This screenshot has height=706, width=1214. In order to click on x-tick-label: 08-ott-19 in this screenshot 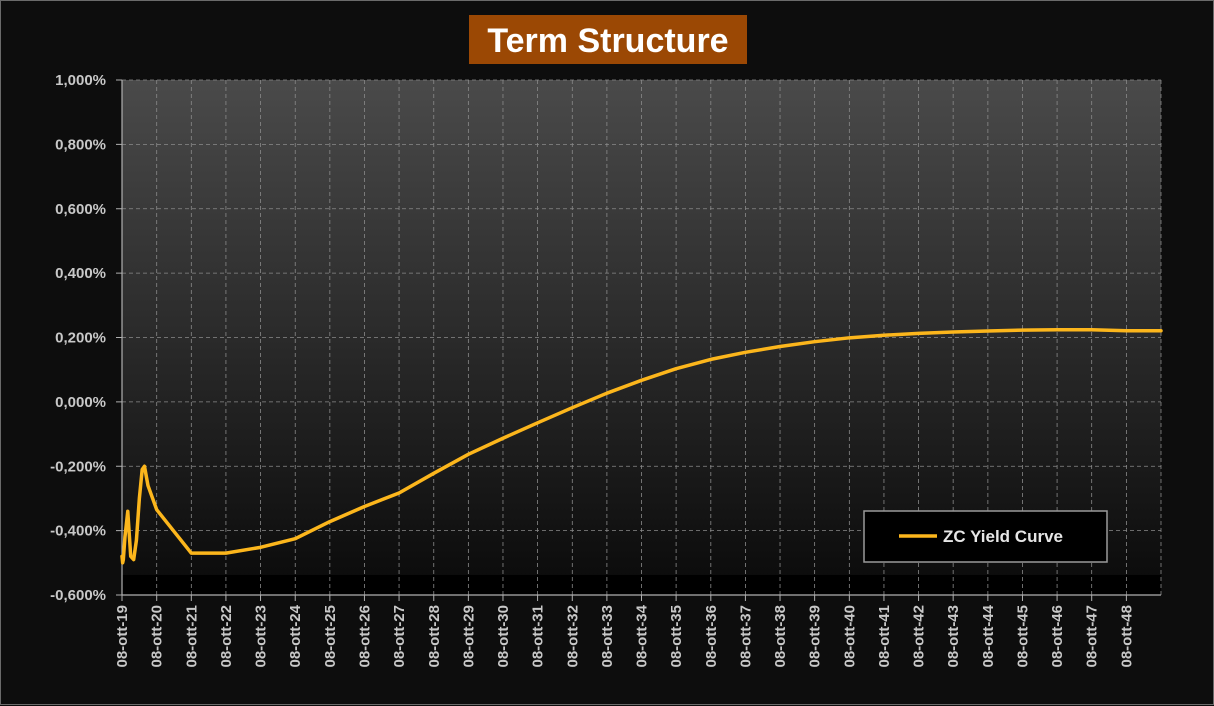, I will do `click(122, 636)`.